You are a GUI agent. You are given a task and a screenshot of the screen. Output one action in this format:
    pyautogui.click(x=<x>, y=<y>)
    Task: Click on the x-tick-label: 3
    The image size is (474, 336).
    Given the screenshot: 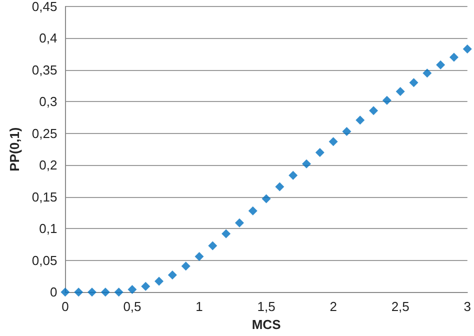 What is the action you would take?
    pyautogui.click(x=467, y=306)
    